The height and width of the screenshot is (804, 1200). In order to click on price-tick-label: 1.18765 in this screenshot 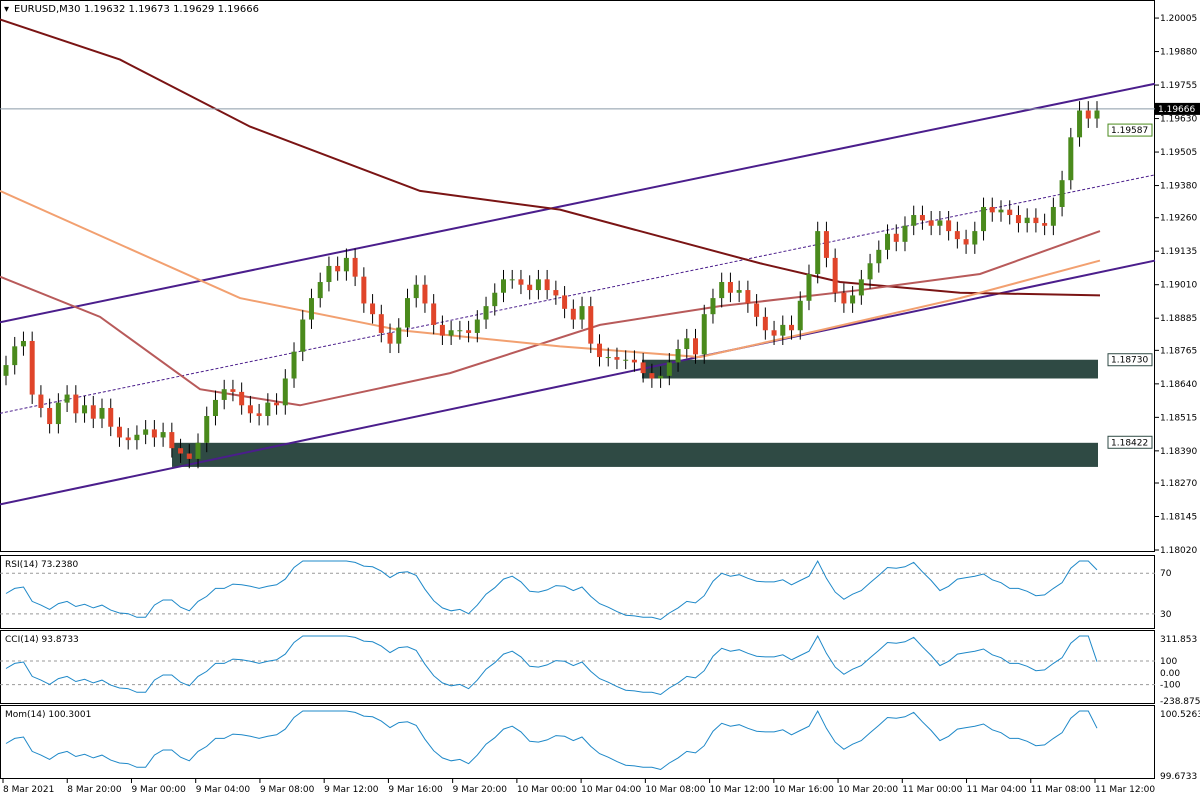, I will do `click(1178, 351)`.